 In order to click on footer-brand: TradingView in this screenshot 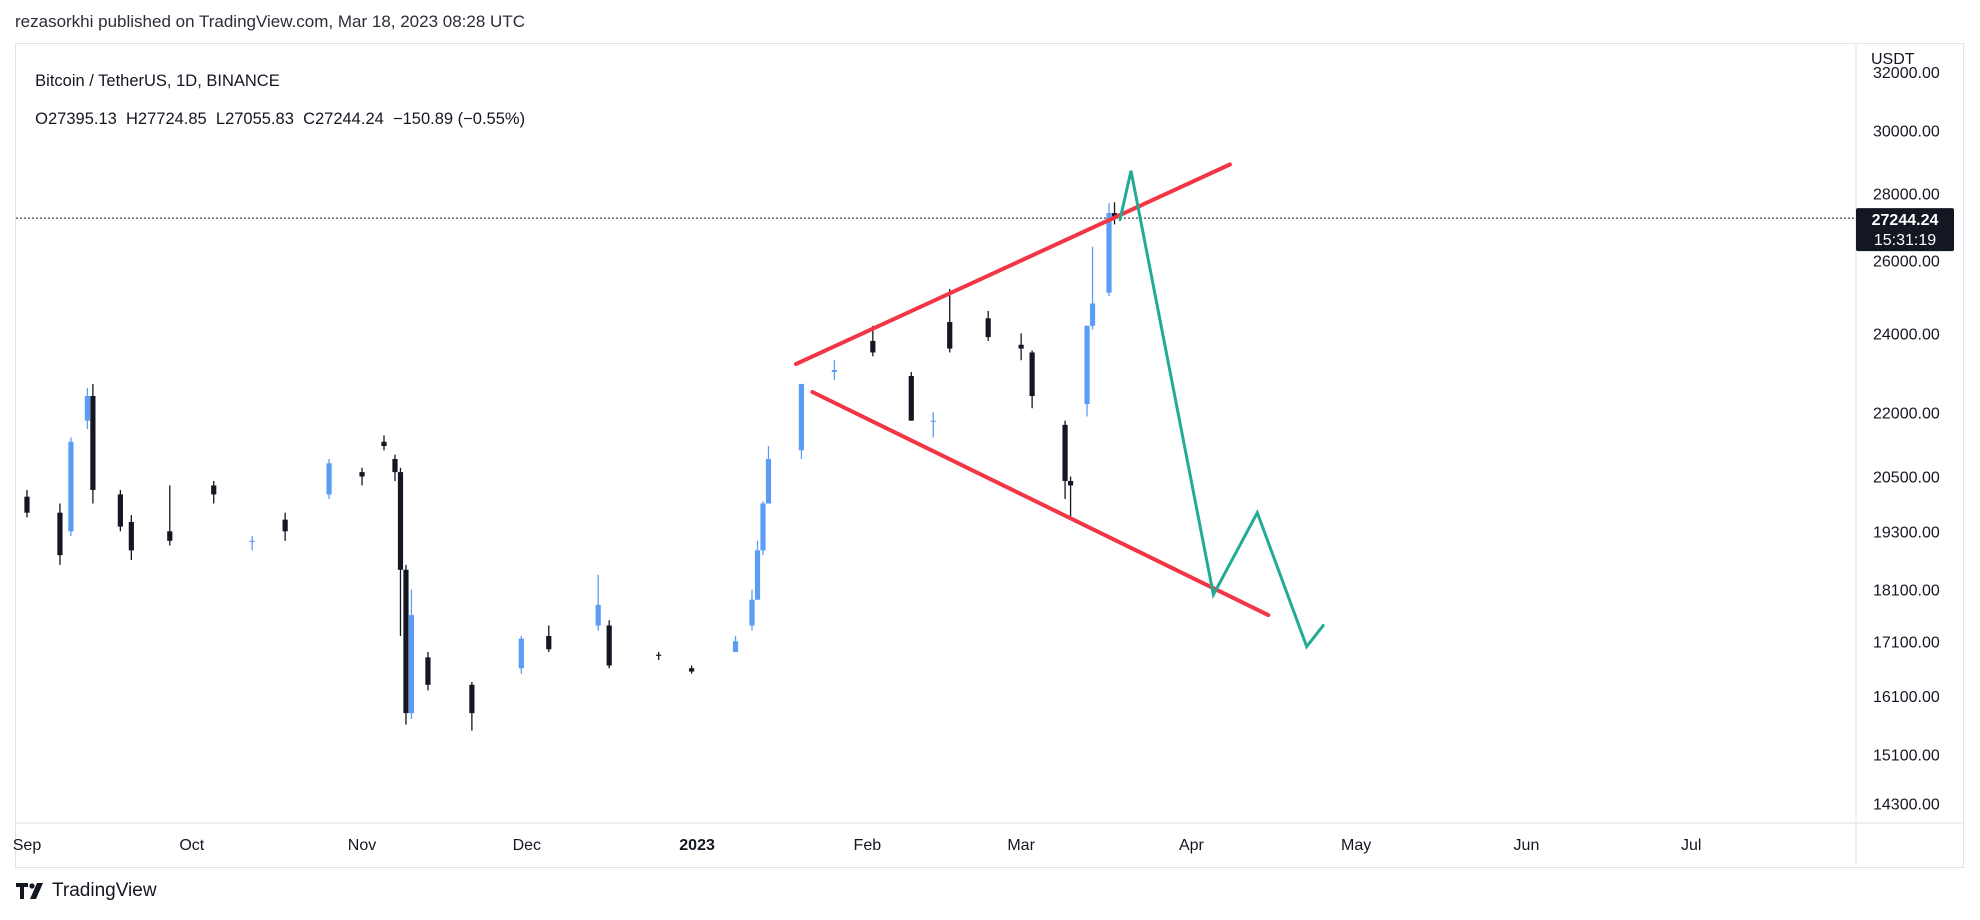, I will do `click(86, 891)`.